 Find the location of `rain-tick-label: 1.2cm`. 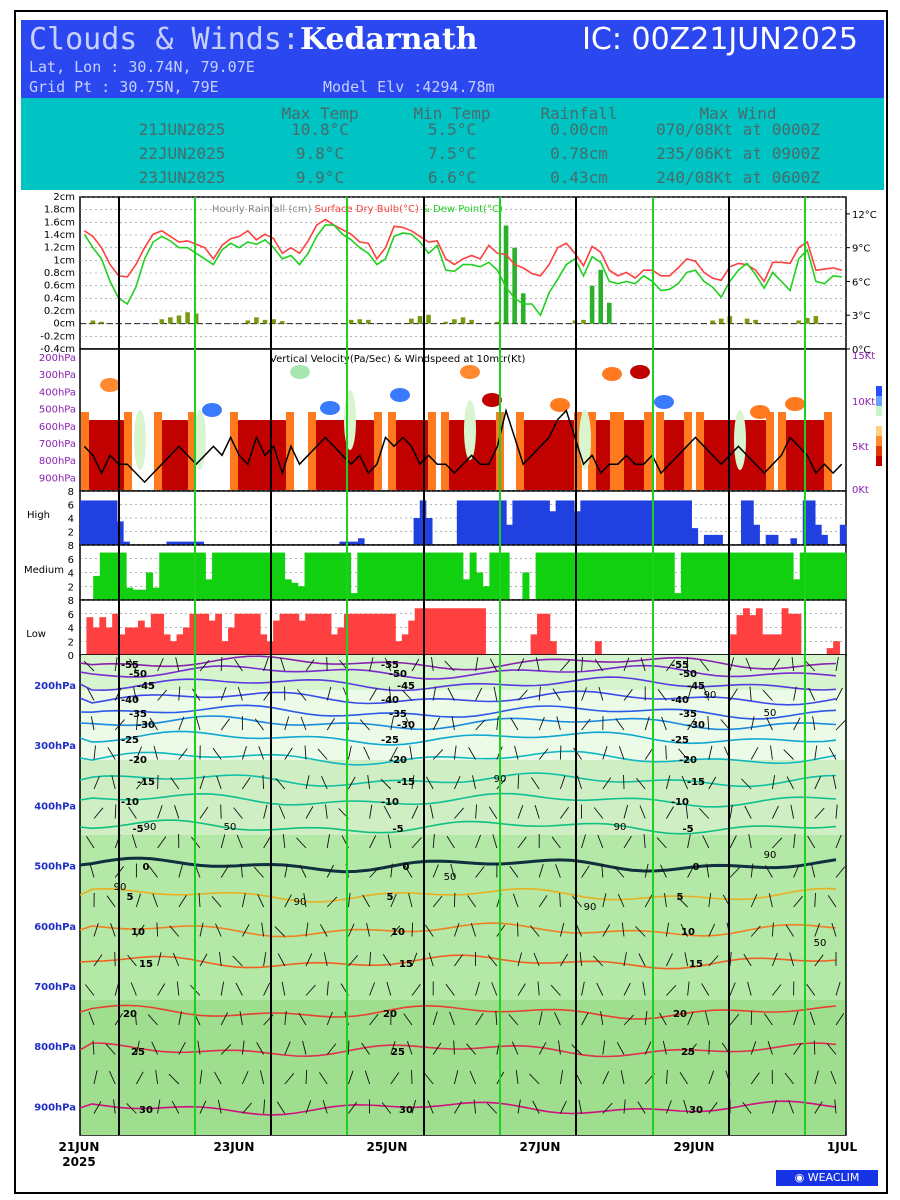

rain-tick-label: 1.2cm is located at coordinates (59, 248).